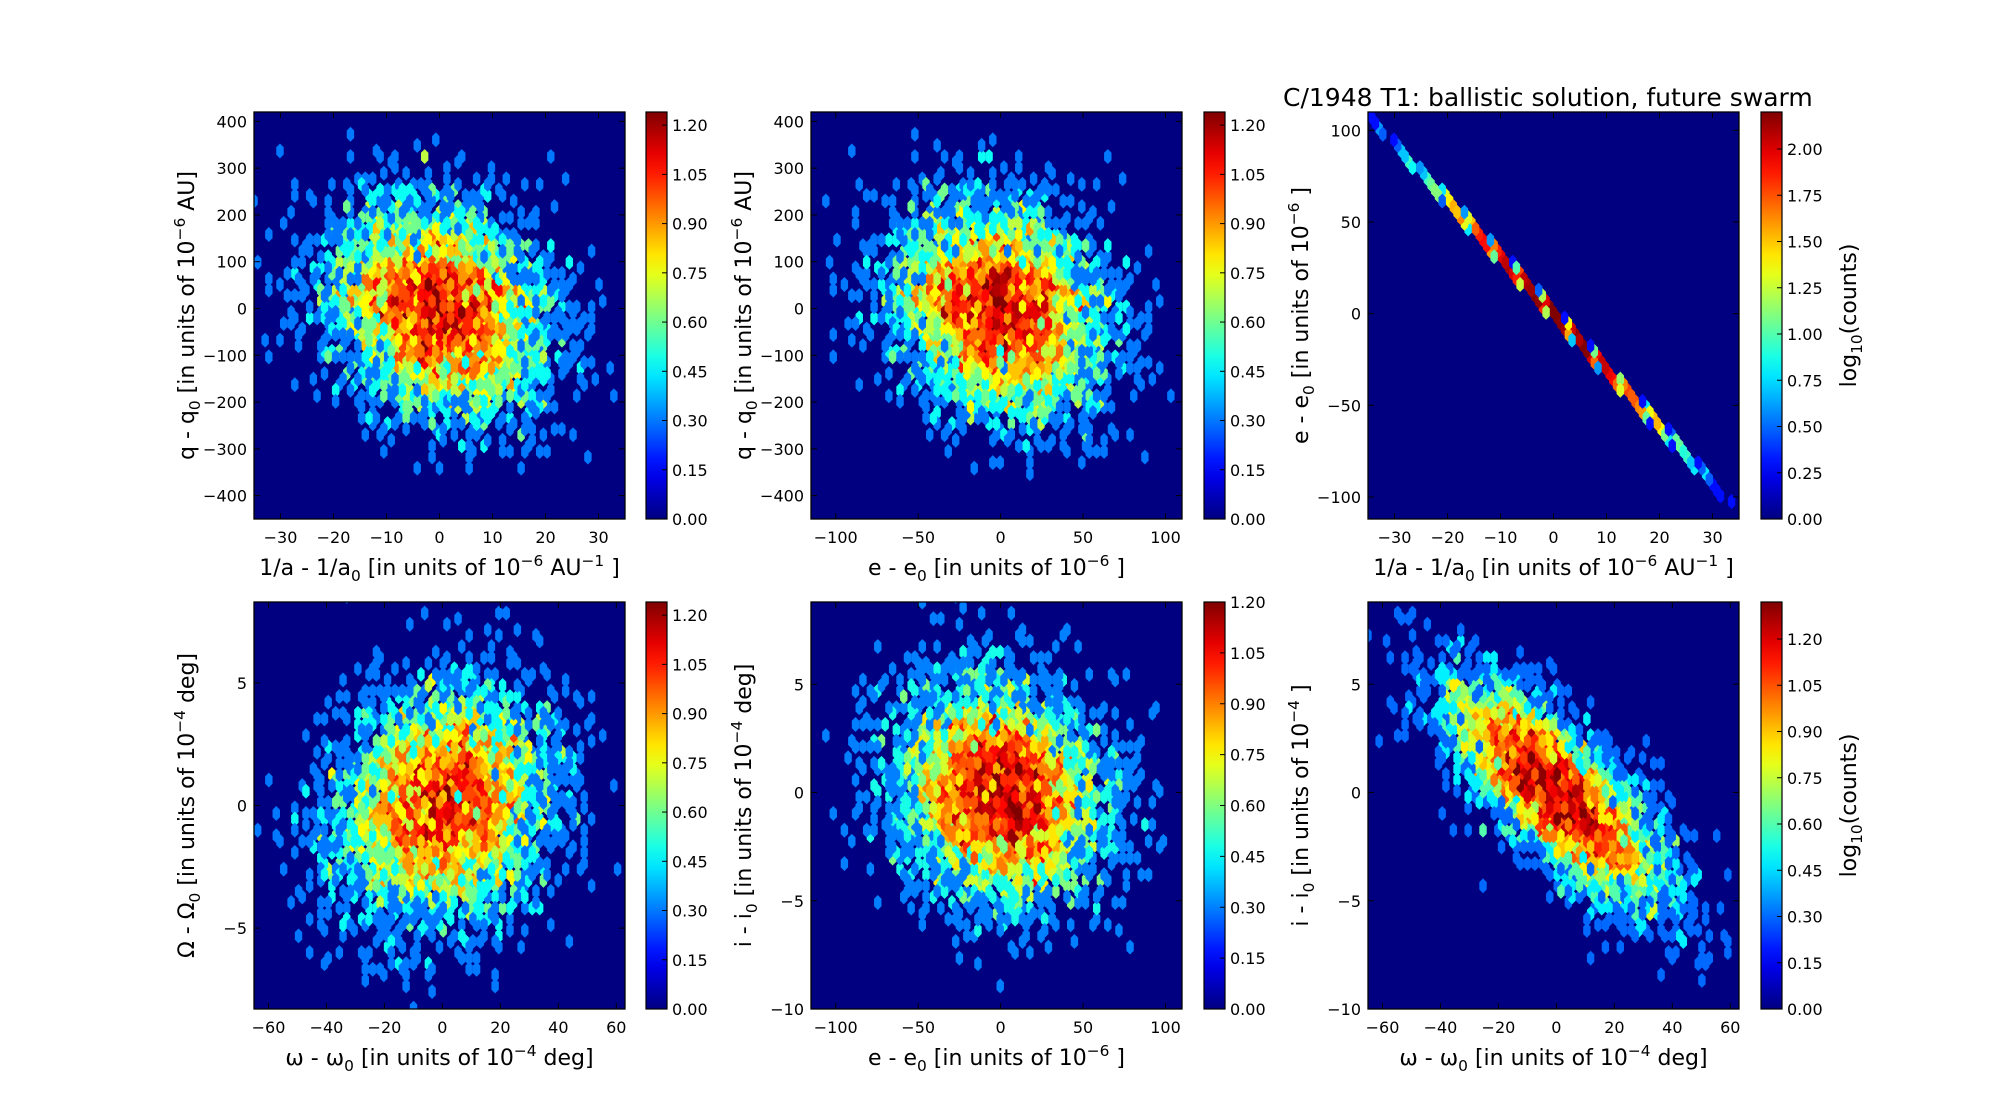 This screenshot has width=2012, height=1112. I want to click on x-axis-label-part: [in units of 10, so click(1555, 568).